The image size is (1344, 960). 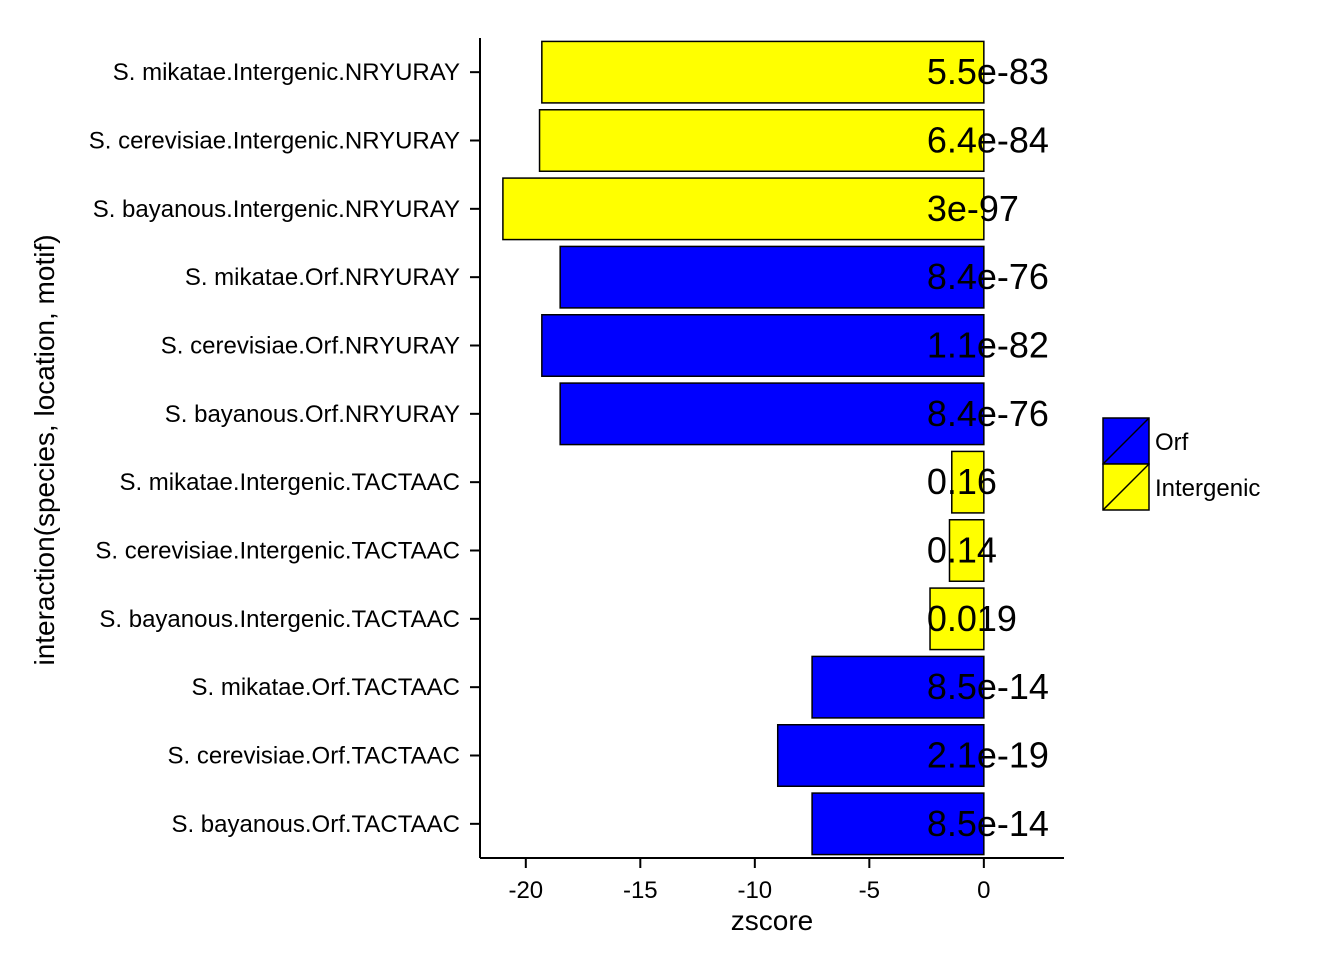 I want to click on y-tick-label: S. cerevisiae.Orf.TACTAAC, so click(x=314, y=756).